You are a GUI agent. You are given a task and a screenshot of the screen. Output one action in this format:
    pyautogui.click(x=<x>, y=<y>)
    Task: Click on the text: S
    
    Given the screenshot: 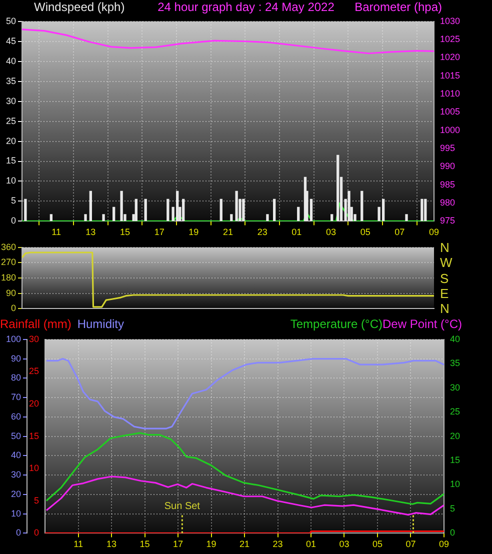 What is the action you would take?
    pyautogui.click(x=445, y=278)
    